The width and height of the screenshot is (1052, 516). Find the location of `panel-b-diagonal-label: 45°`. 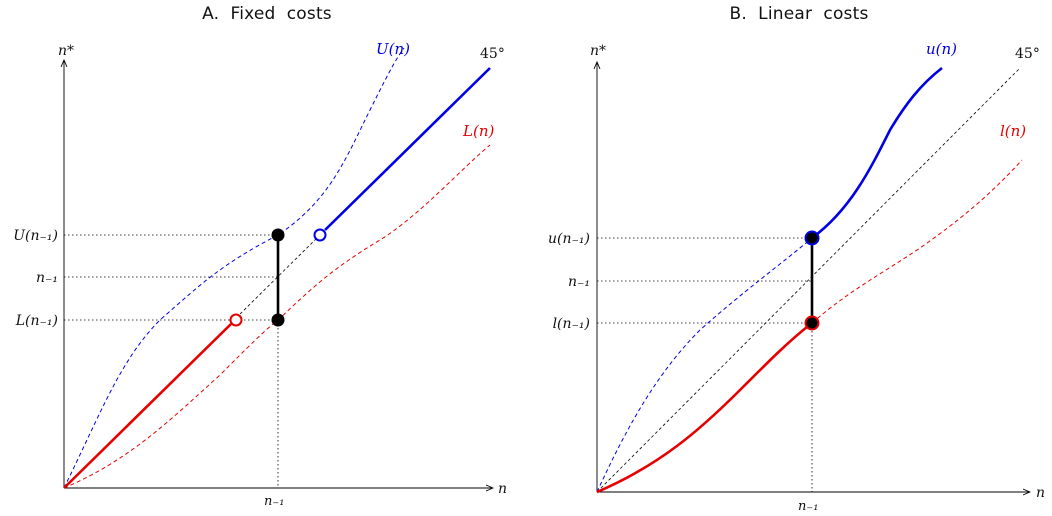

panel-b-diagonal-label: 45° is located at coordinates (1027, 54).